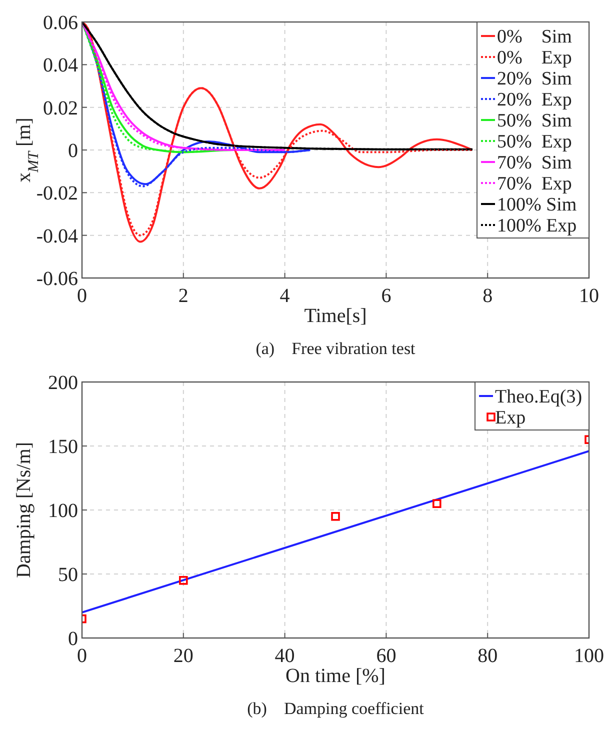  I want to click on x-tick-label: 10, so click(589, 296).